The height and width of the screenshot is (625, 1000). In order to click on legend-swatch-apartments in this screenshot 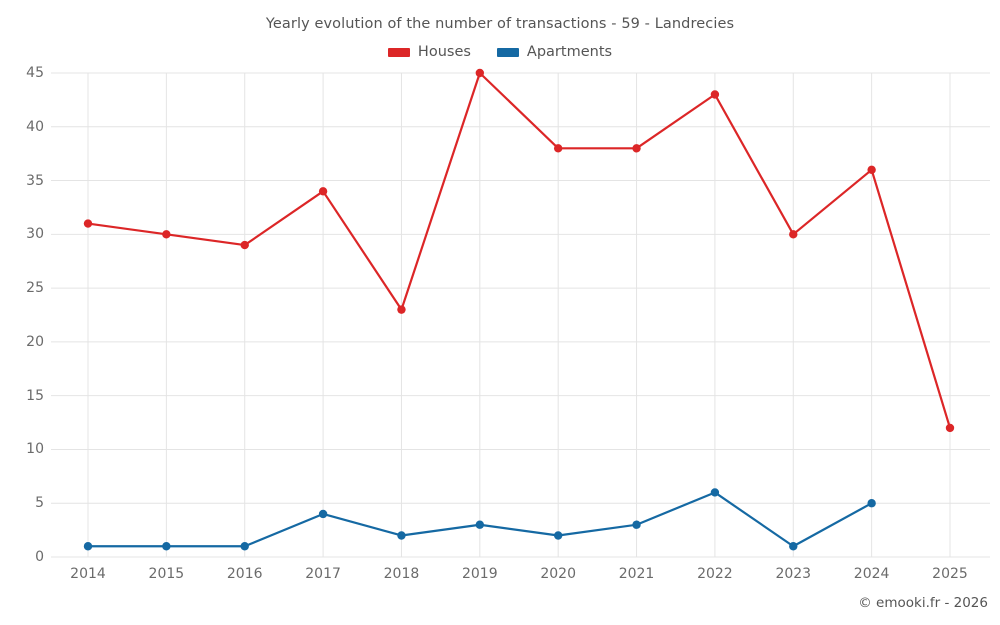, I will do `click(507, 52)`.